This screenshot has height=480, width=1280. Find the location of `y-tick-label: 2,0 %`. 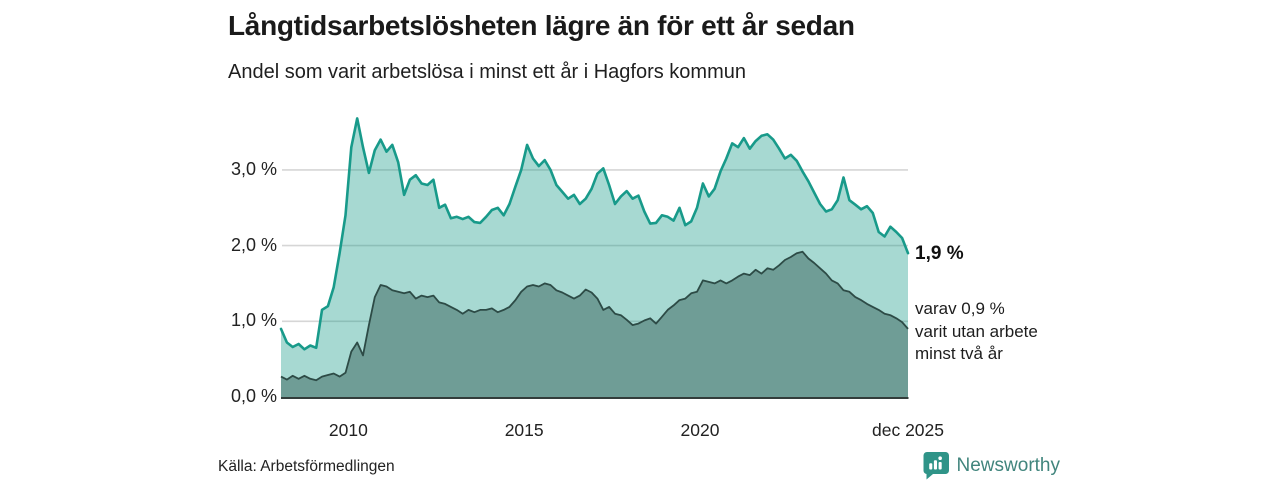

y-tick-label: 2,0 % is located at coordinates (253, 244).